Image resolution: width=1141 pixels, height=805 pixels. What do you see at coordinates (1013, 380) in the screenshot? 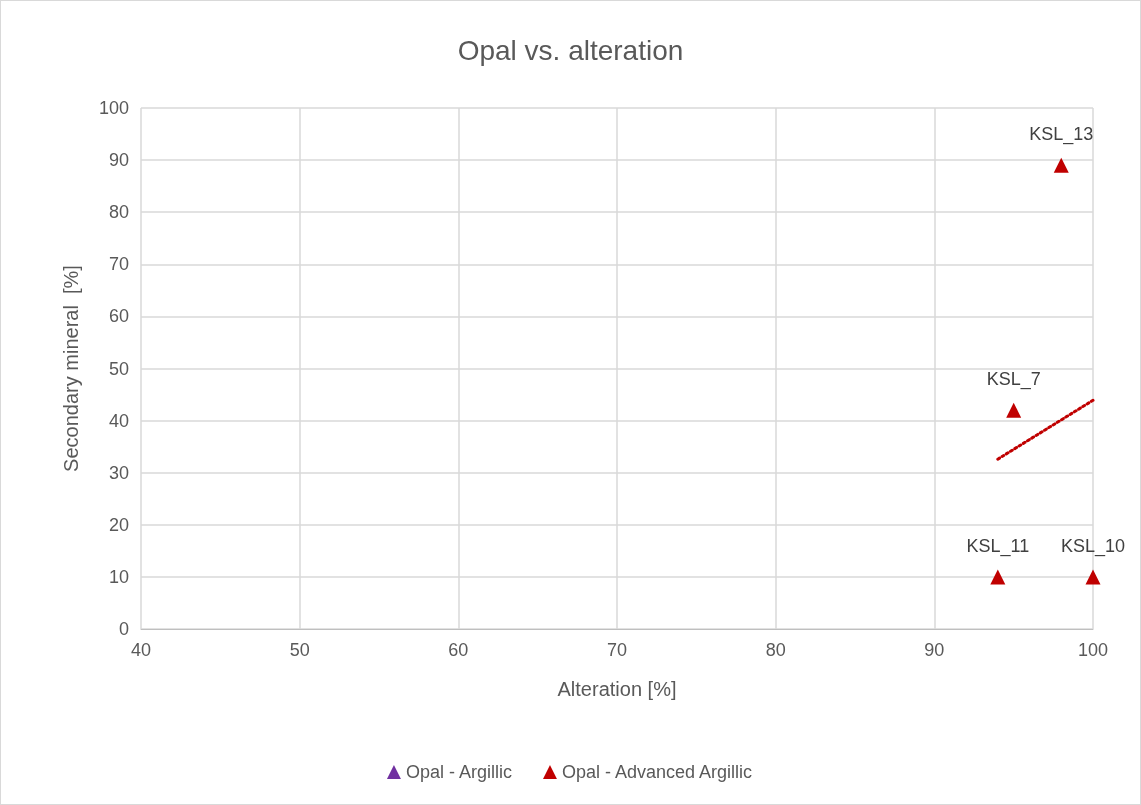
I see `annotation: KSL_7` at bounding box center [1013, 380].